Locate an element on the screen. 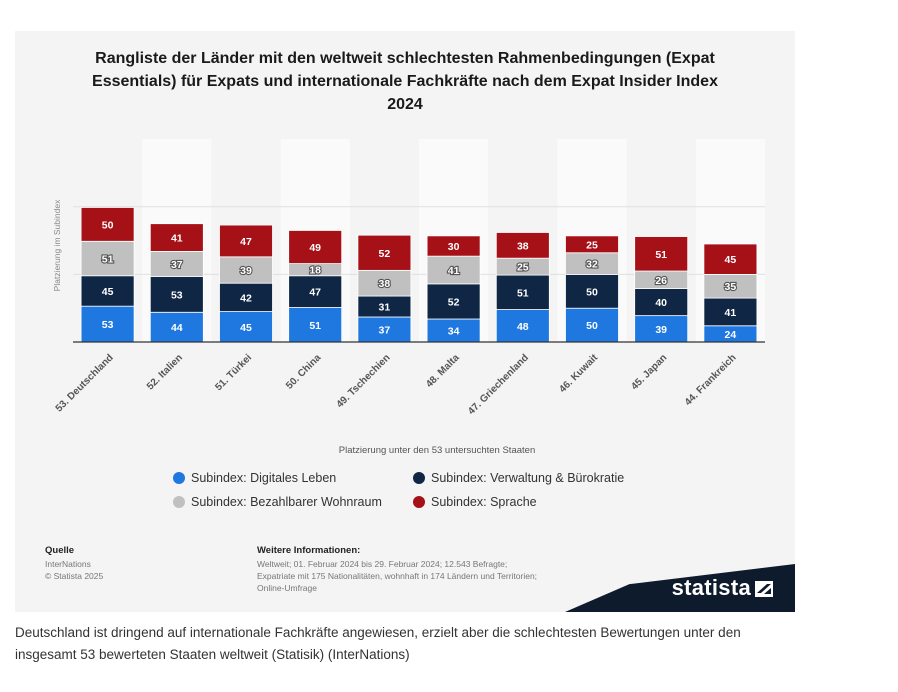 Image resolution: width=898 pixels, height=692 pixels. data-label: 26 is located at coordinates (661, 281).